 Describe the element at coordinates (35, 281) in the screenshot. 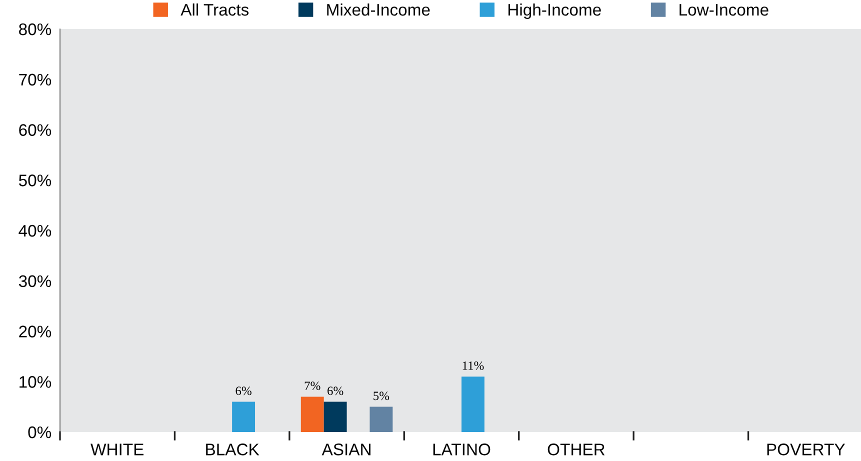

I see `y-tick-label: 30%` at that location.